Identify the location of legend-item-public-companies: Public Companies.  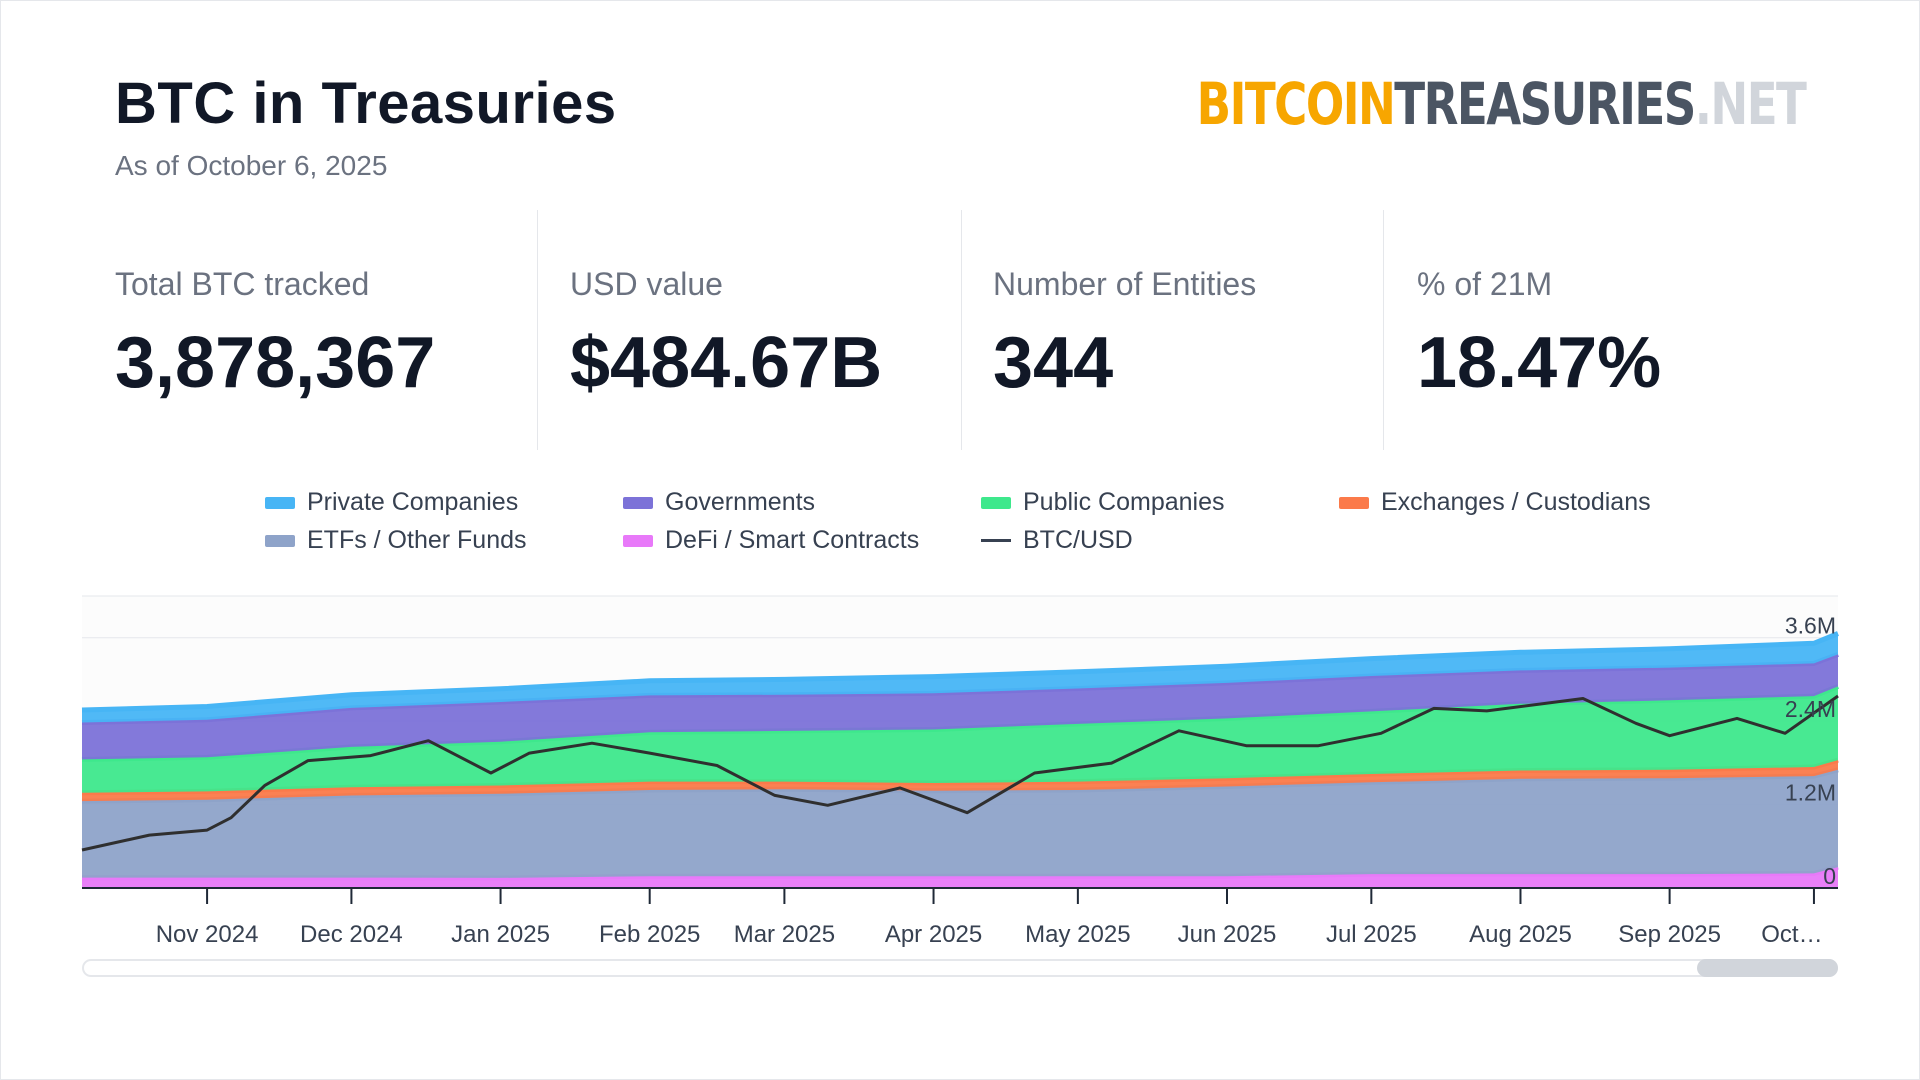
(1103, 502).